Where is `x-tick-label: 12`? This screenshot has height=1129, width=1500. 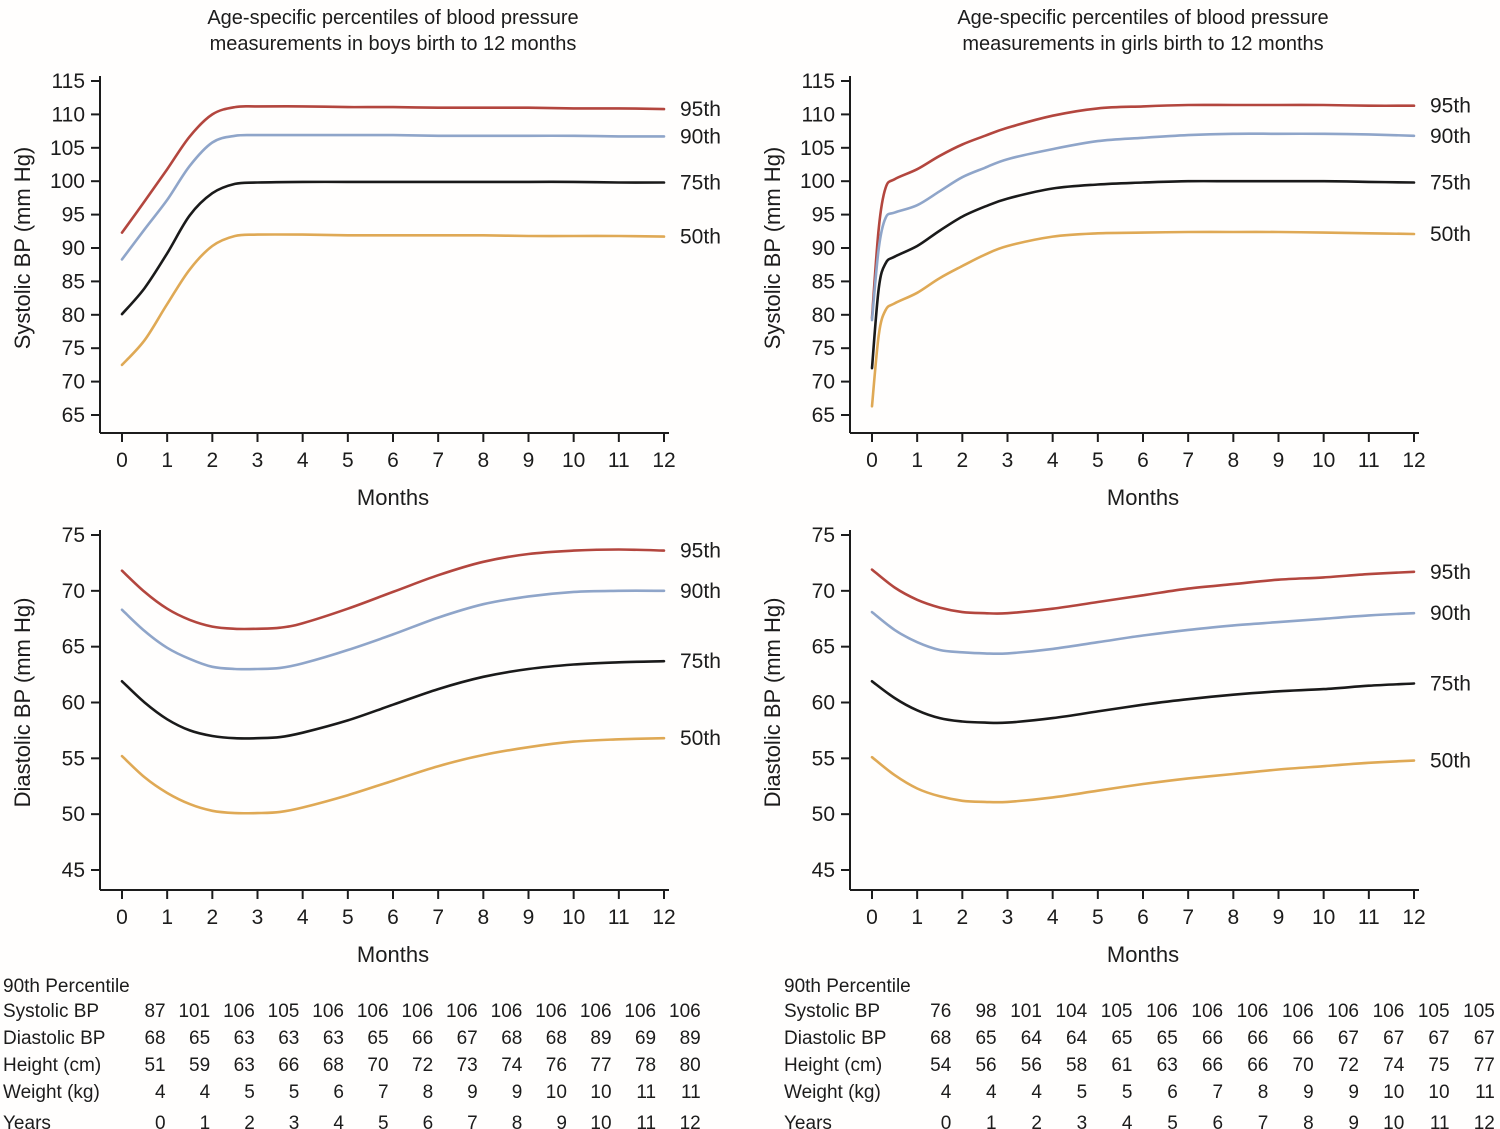
x-tick-label: 12 is located at coordinates (1413, 460).